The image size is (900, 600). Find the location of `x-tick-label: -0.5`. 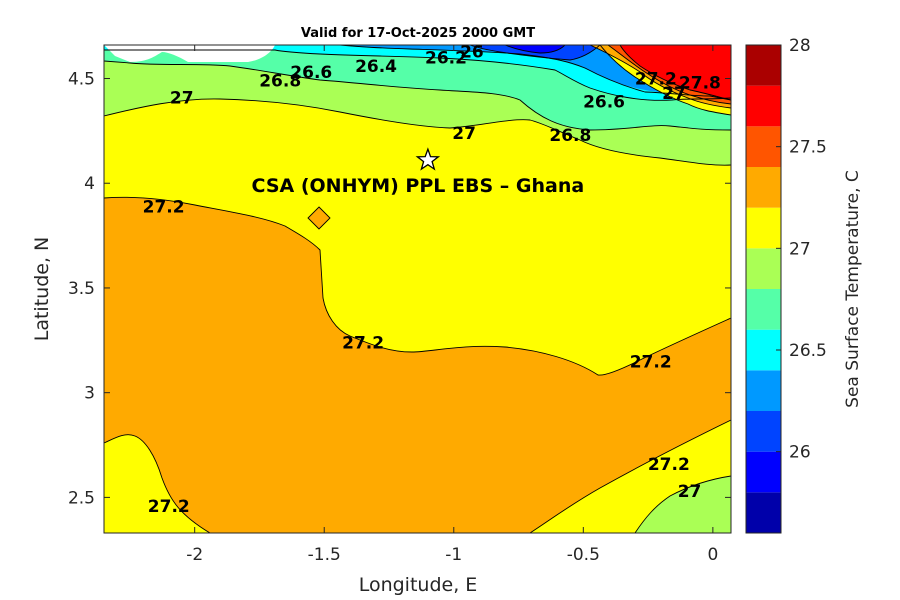

x-tick-label: -0.5 is located at coordinates (583, 555).